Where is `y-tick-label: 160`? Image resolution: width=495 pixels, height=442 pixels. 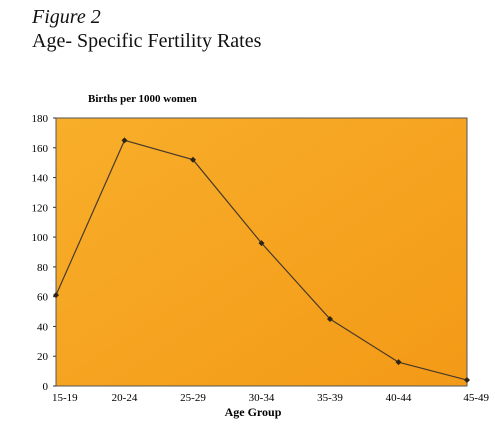 y-tick-label: 160 is located at coordinates (40, 149).